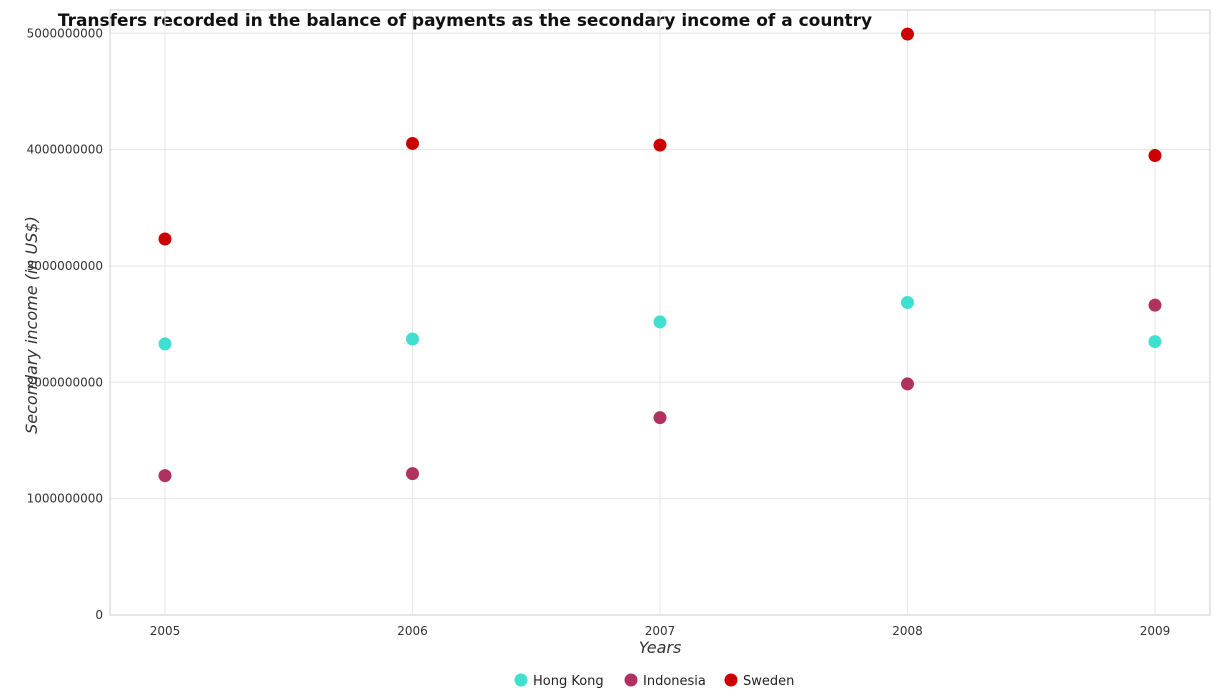 The image size is (1230, 700). I want to click on legend-label: Sweden, so click(768, 681).